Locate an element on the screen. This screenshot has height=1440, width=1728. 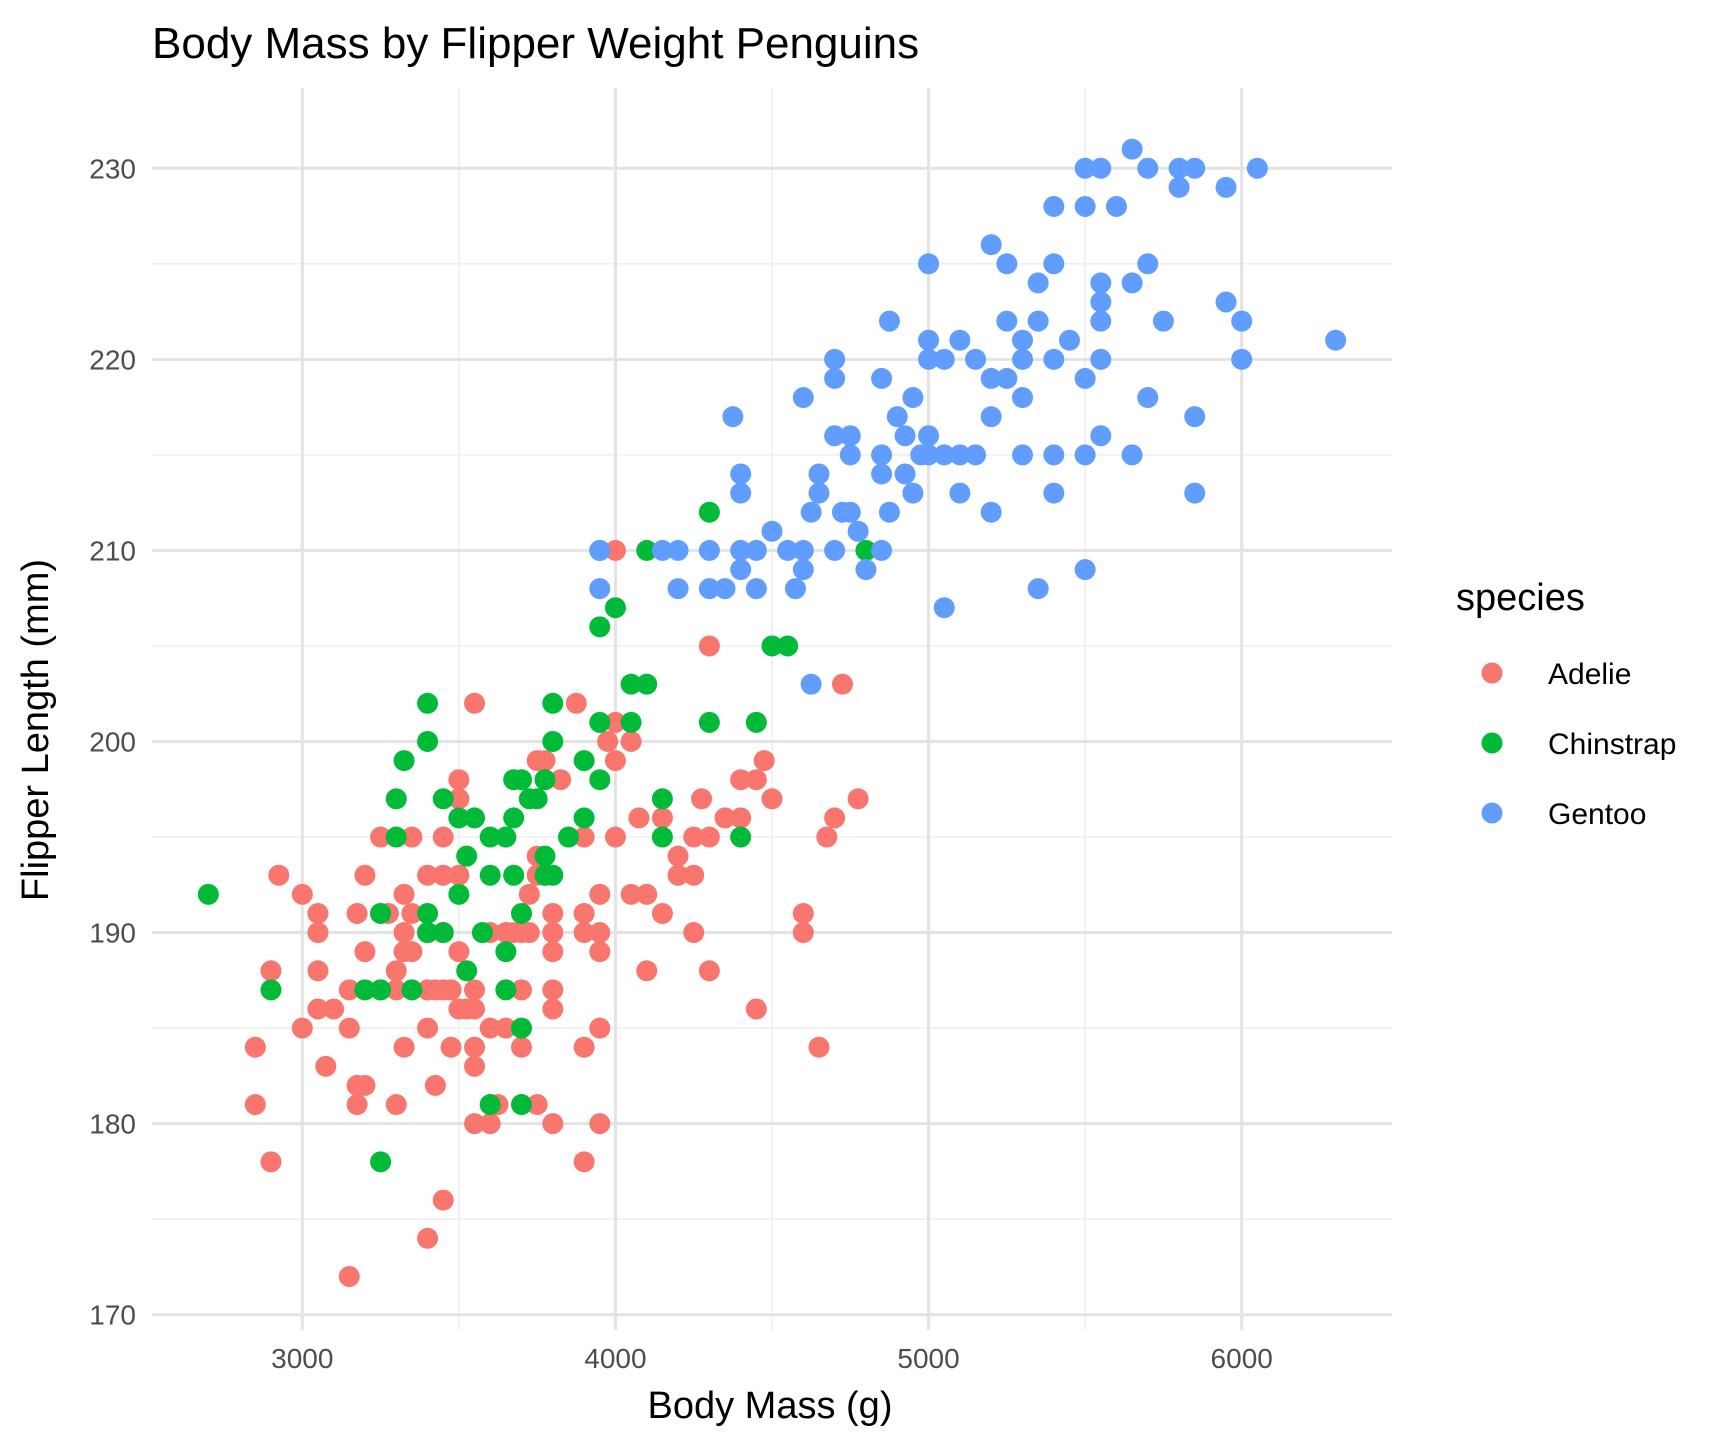
chart-title: Body Mass by Flipper Weight Penguins is located at coordinates (535, 43).